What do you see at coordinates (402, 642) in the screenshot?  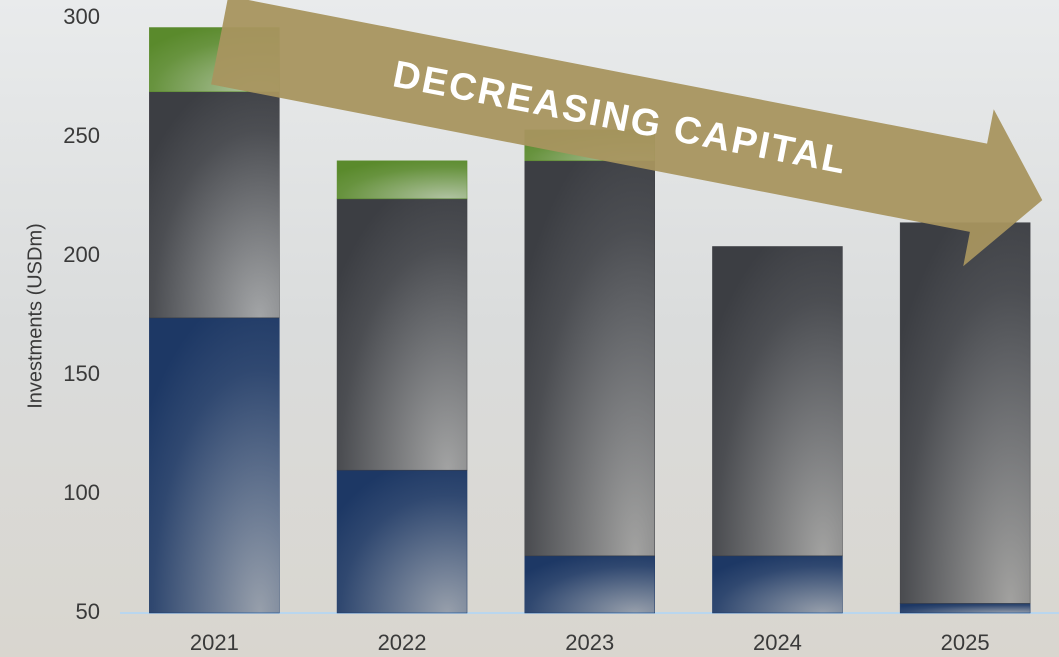 I see `x-tick-label: 2022` at bounding box center [402, 642].